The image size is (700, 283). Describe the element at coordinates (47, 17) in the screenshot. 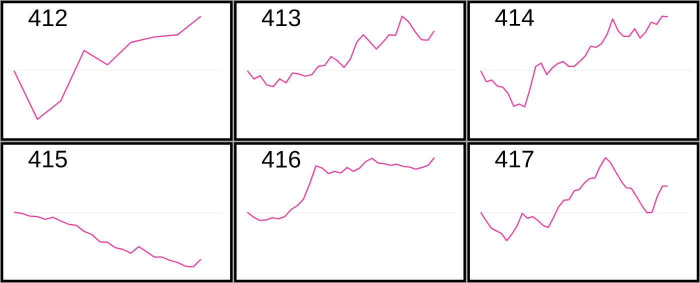

I see `chart-title: 412` at that location.